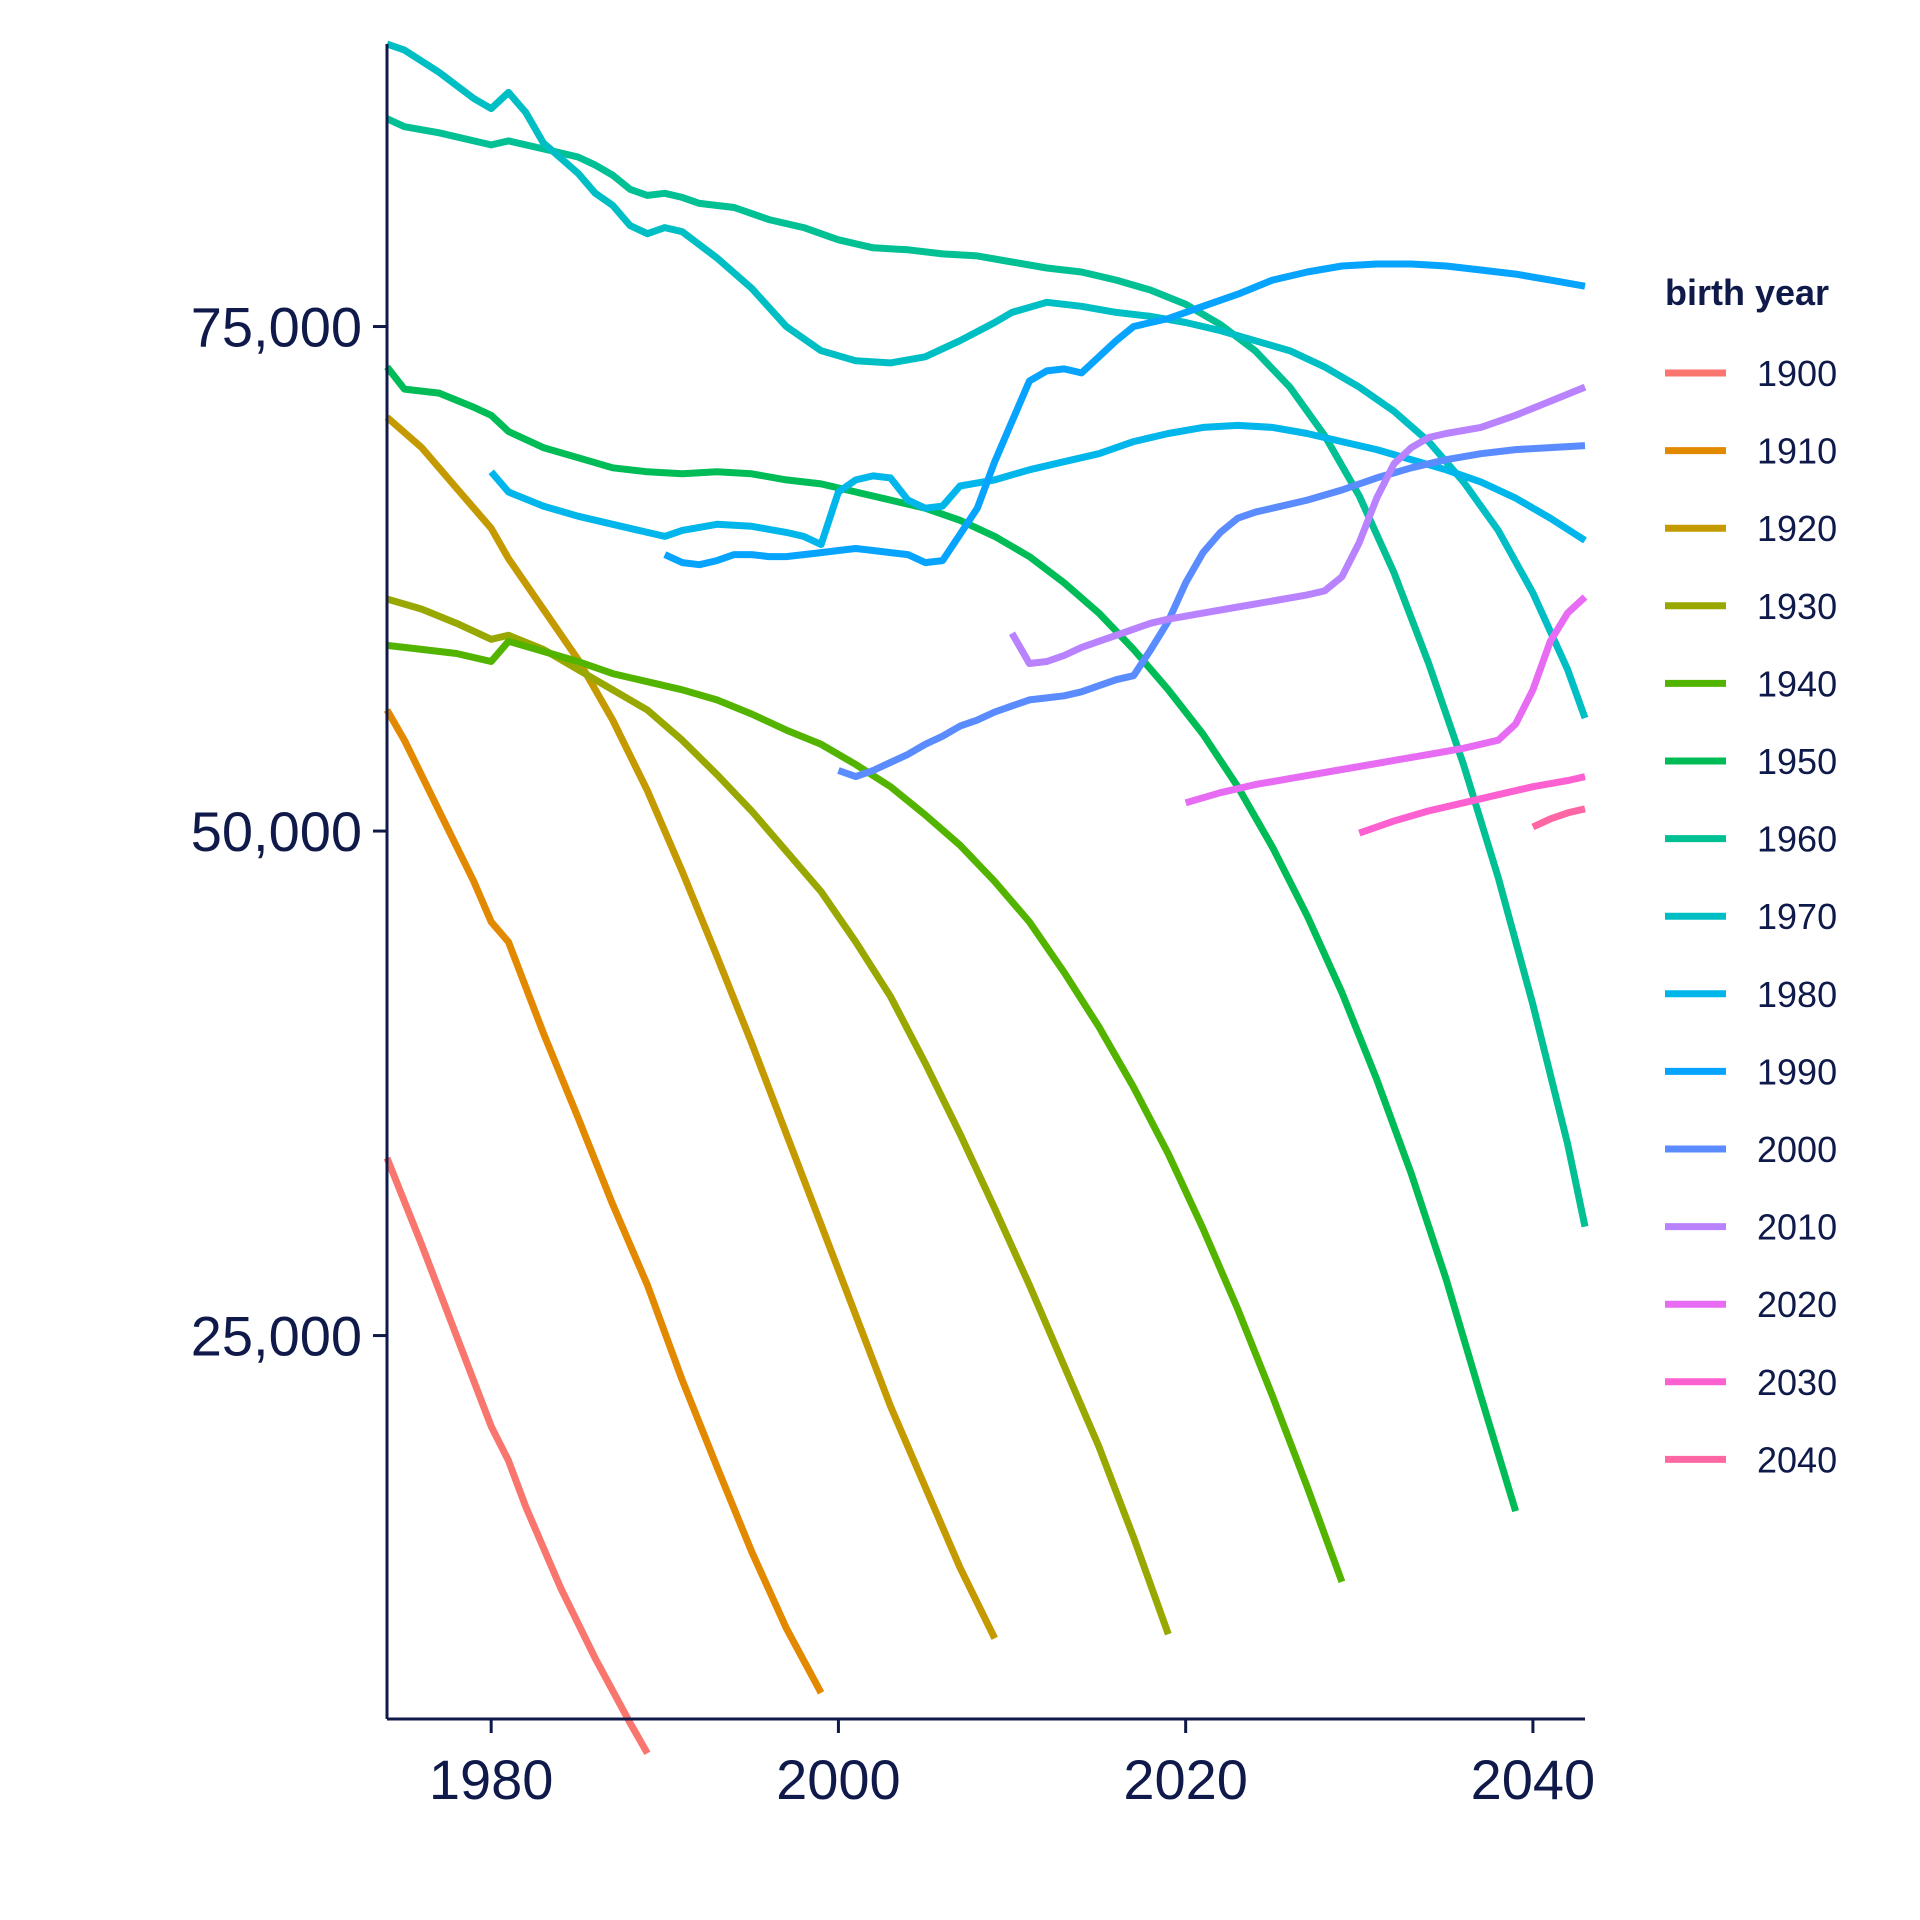 The width and height of the screenshot is (1920, 1920). What do you see at coordinates (1797, 373) in the screenshot?
I see `legend-label: 1900` at bounding box center [1797, 373].